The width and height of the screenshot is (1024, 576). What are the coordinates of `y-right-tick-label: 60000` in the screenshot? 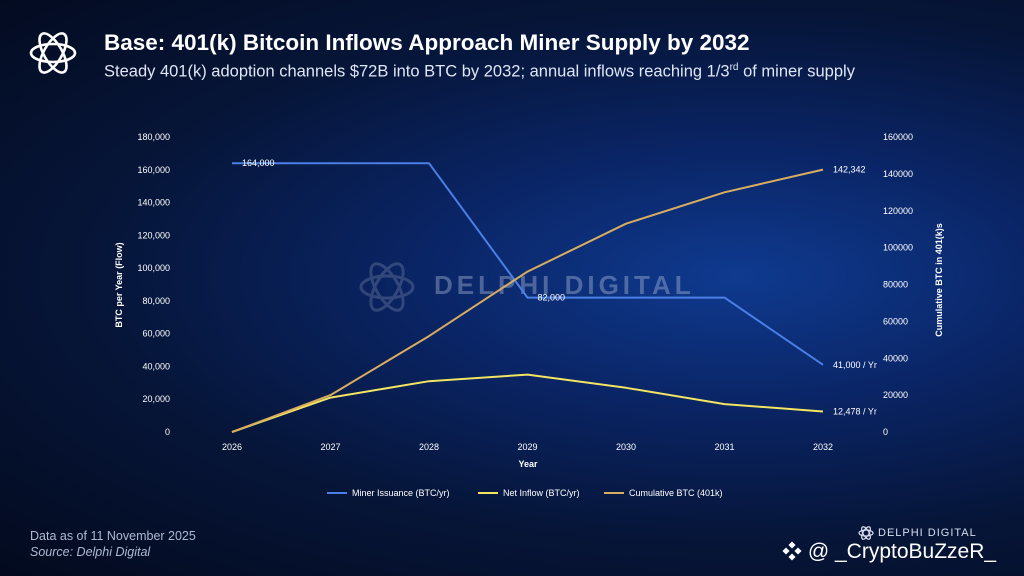 It's located at (895, 321).